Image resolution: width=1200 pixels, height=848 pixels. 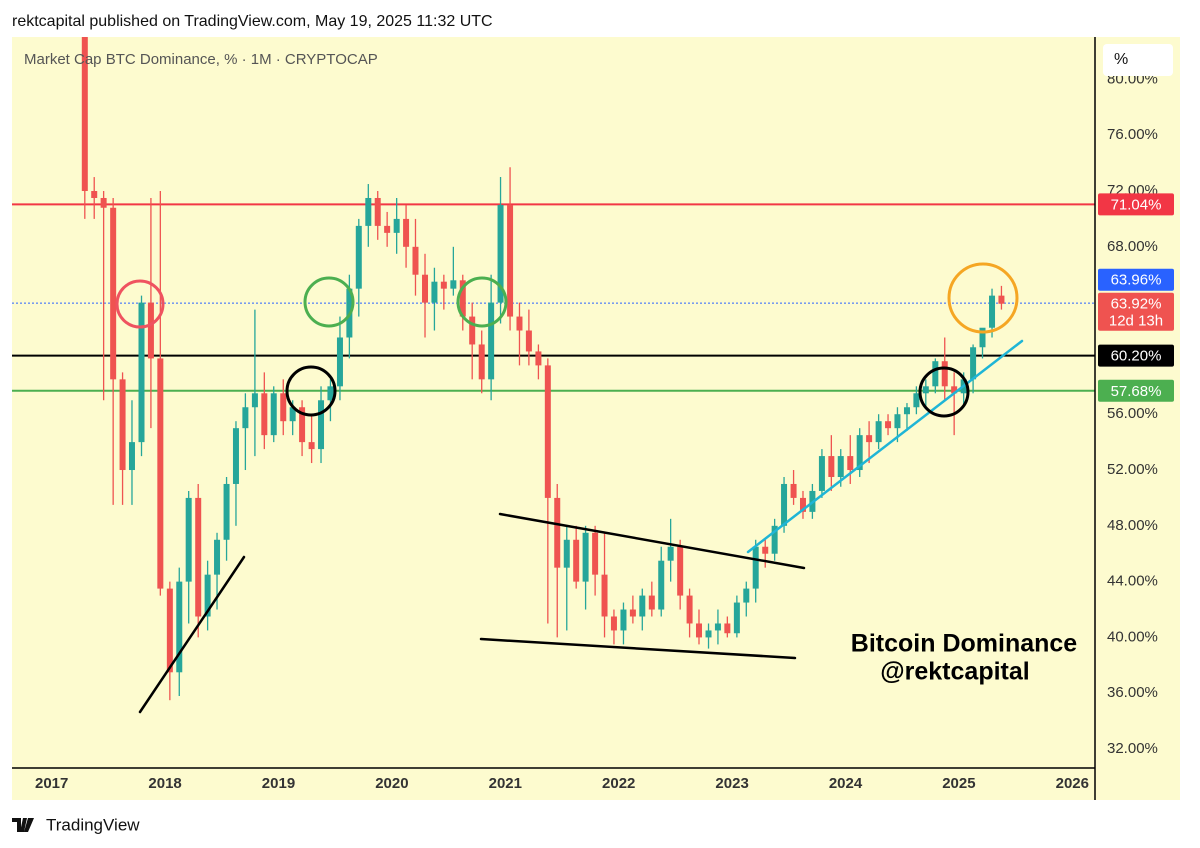 I want to click on footer-brand: TradingView, so click(x=93, y=824).